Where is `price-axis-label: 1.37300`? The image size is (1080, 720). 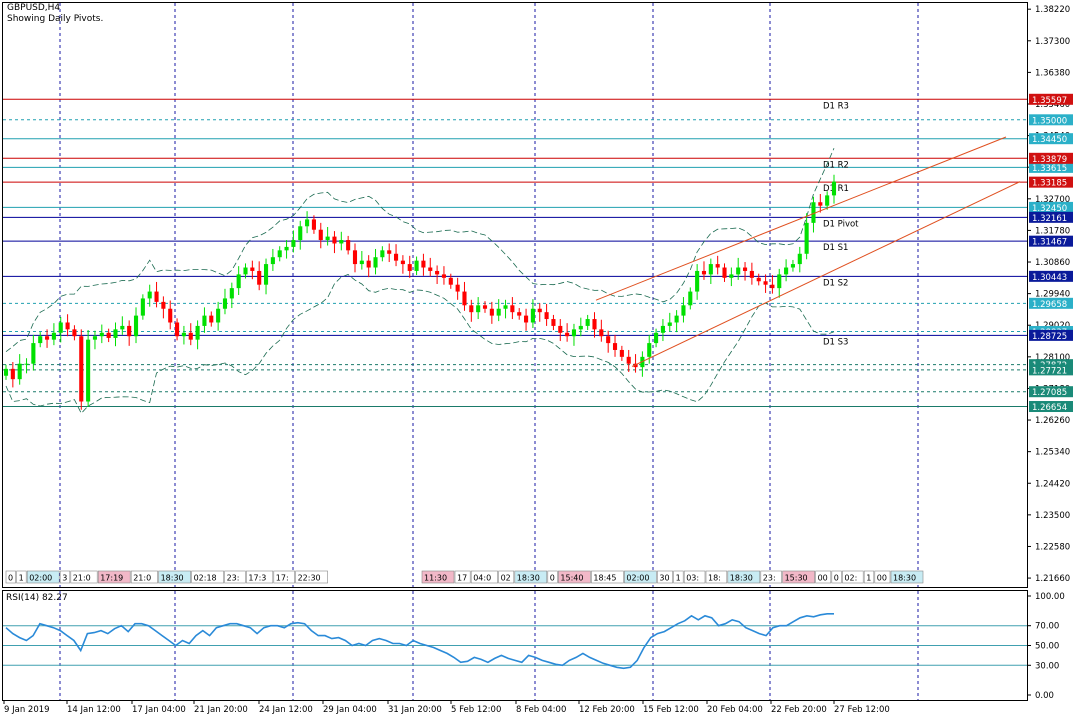
price-axis-label: 1.37300 is located at coordinates (1052, 42).